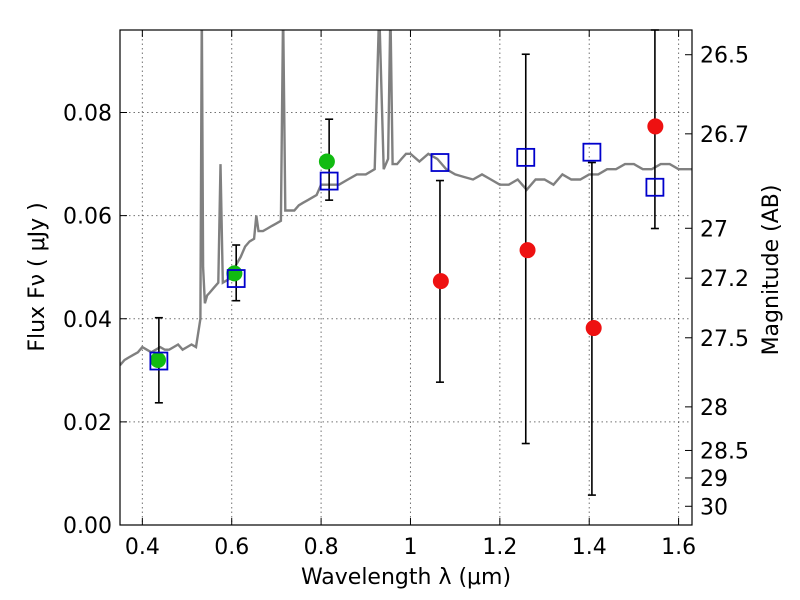  Describe the element at coordinates (714, 479) in the screenshot. I see `y2-tick-label: 29` at that location.